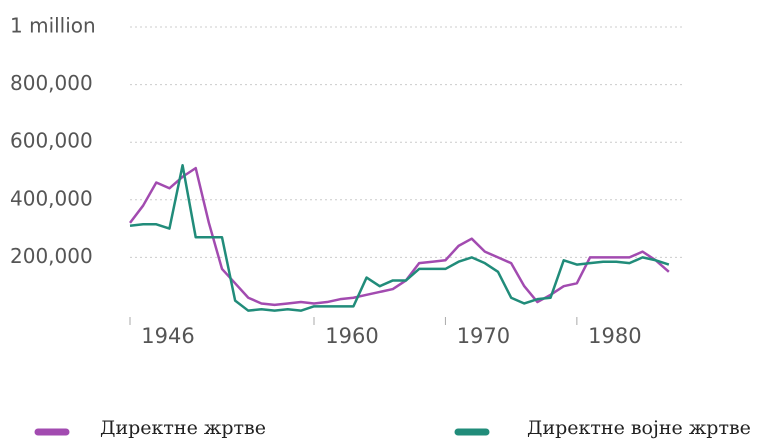 Image resolution: width=775 pixels, height=441 pixels. What do you see at coordinates (639, 428) in the screenshot?
I see `legend-label: Директне војне жртве` at bounding box center [639, 428].